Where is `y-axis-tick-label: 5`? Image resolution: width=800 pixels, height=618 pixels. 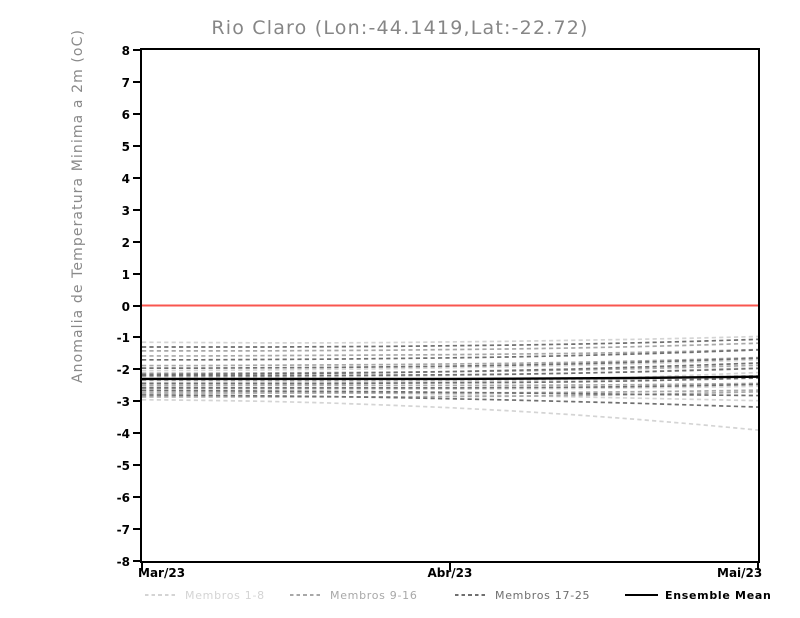 y-axis-tick-label: 5 is located at coordinates (125, 146).